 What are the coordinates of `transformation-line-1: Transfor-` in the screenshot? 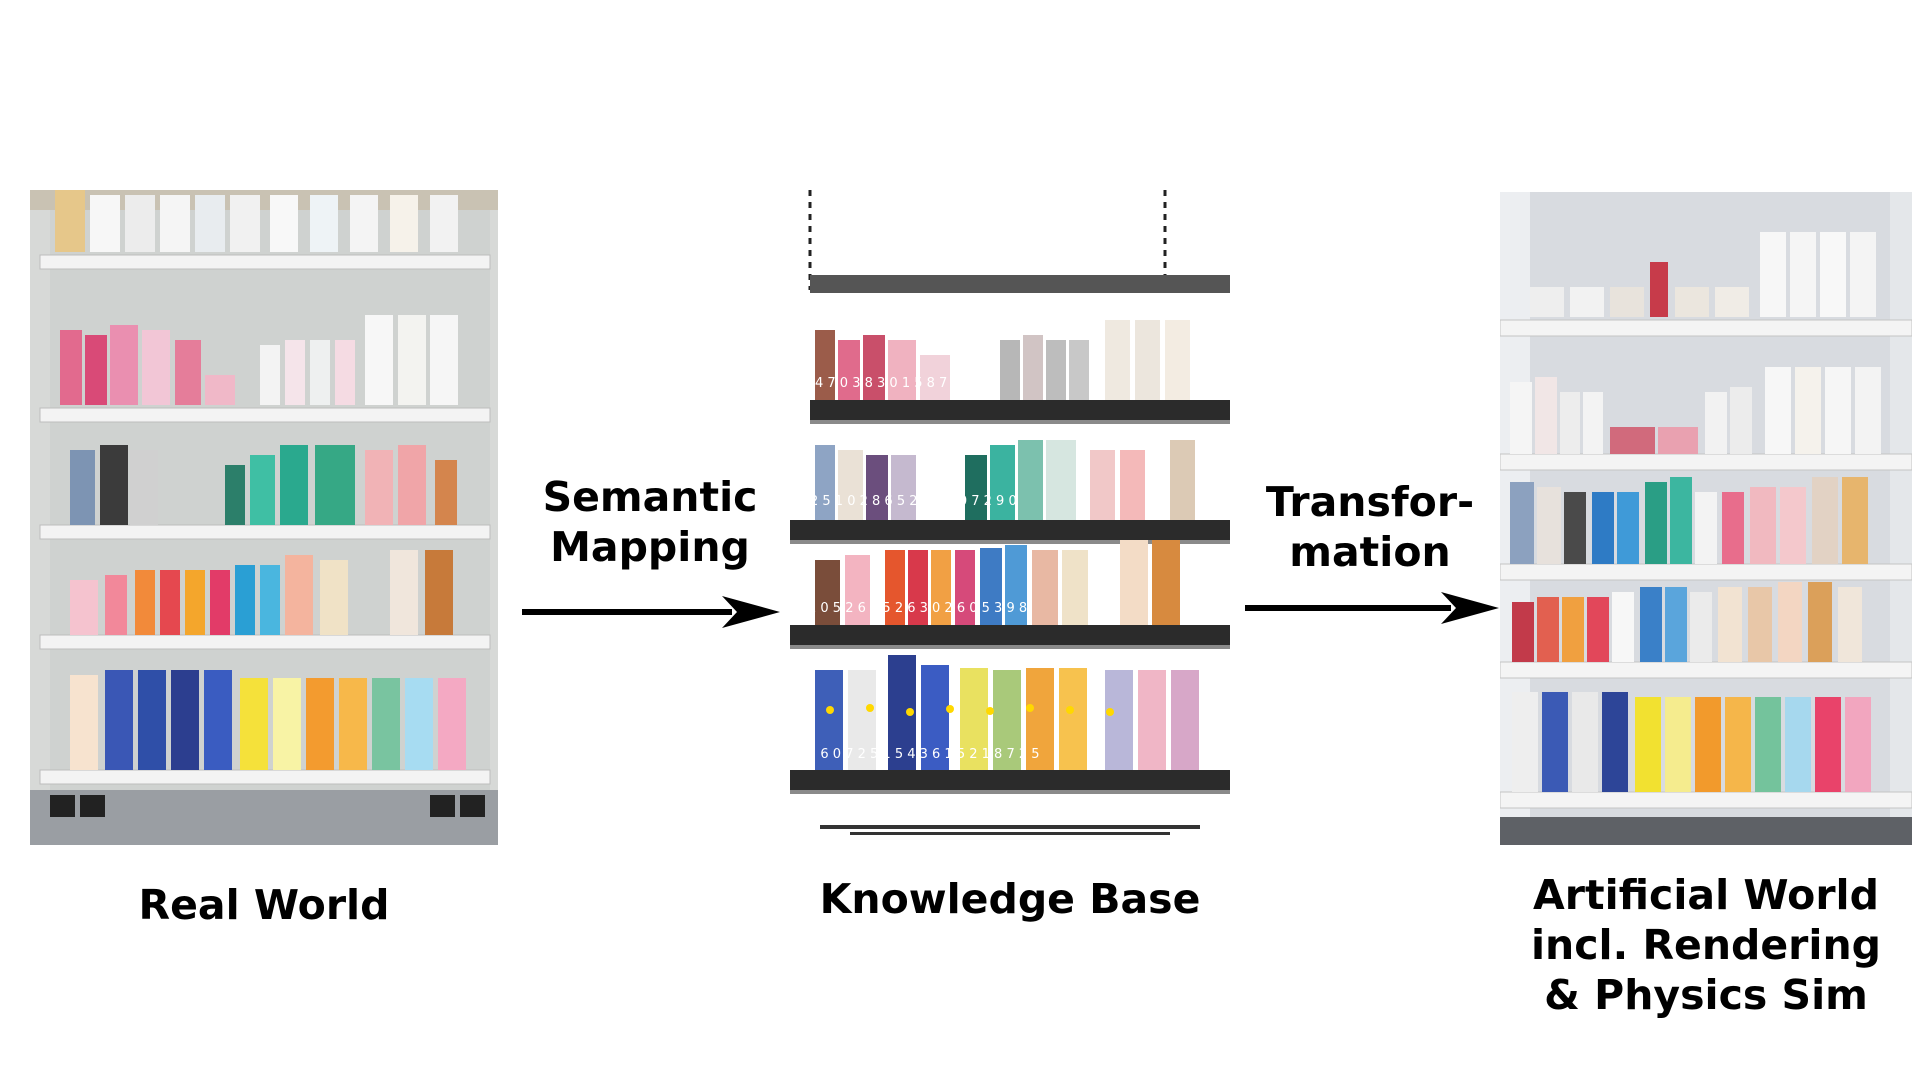 It's located at (1370, 502).